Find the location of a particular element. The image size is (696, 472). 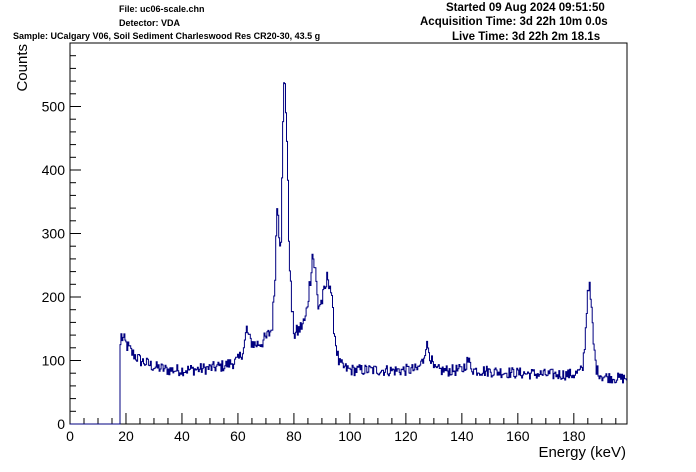

x-tick-label: 60 is located at coordinates (238, 436).